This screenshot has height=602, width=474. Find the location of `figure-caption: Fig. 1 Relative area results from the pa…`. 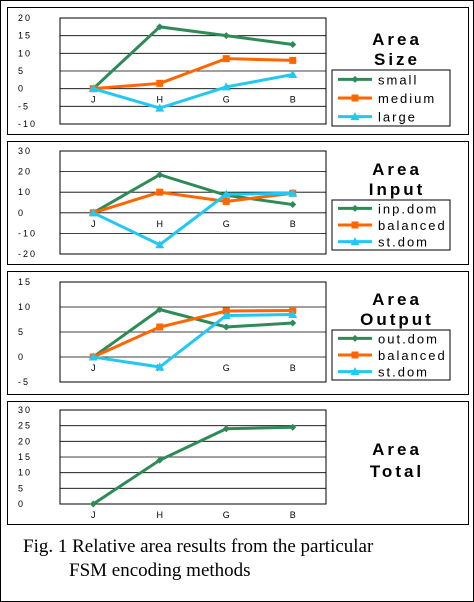

figure-caption: Fig. 1 Relative area results from the pa… is located at coordinates (198, 559).